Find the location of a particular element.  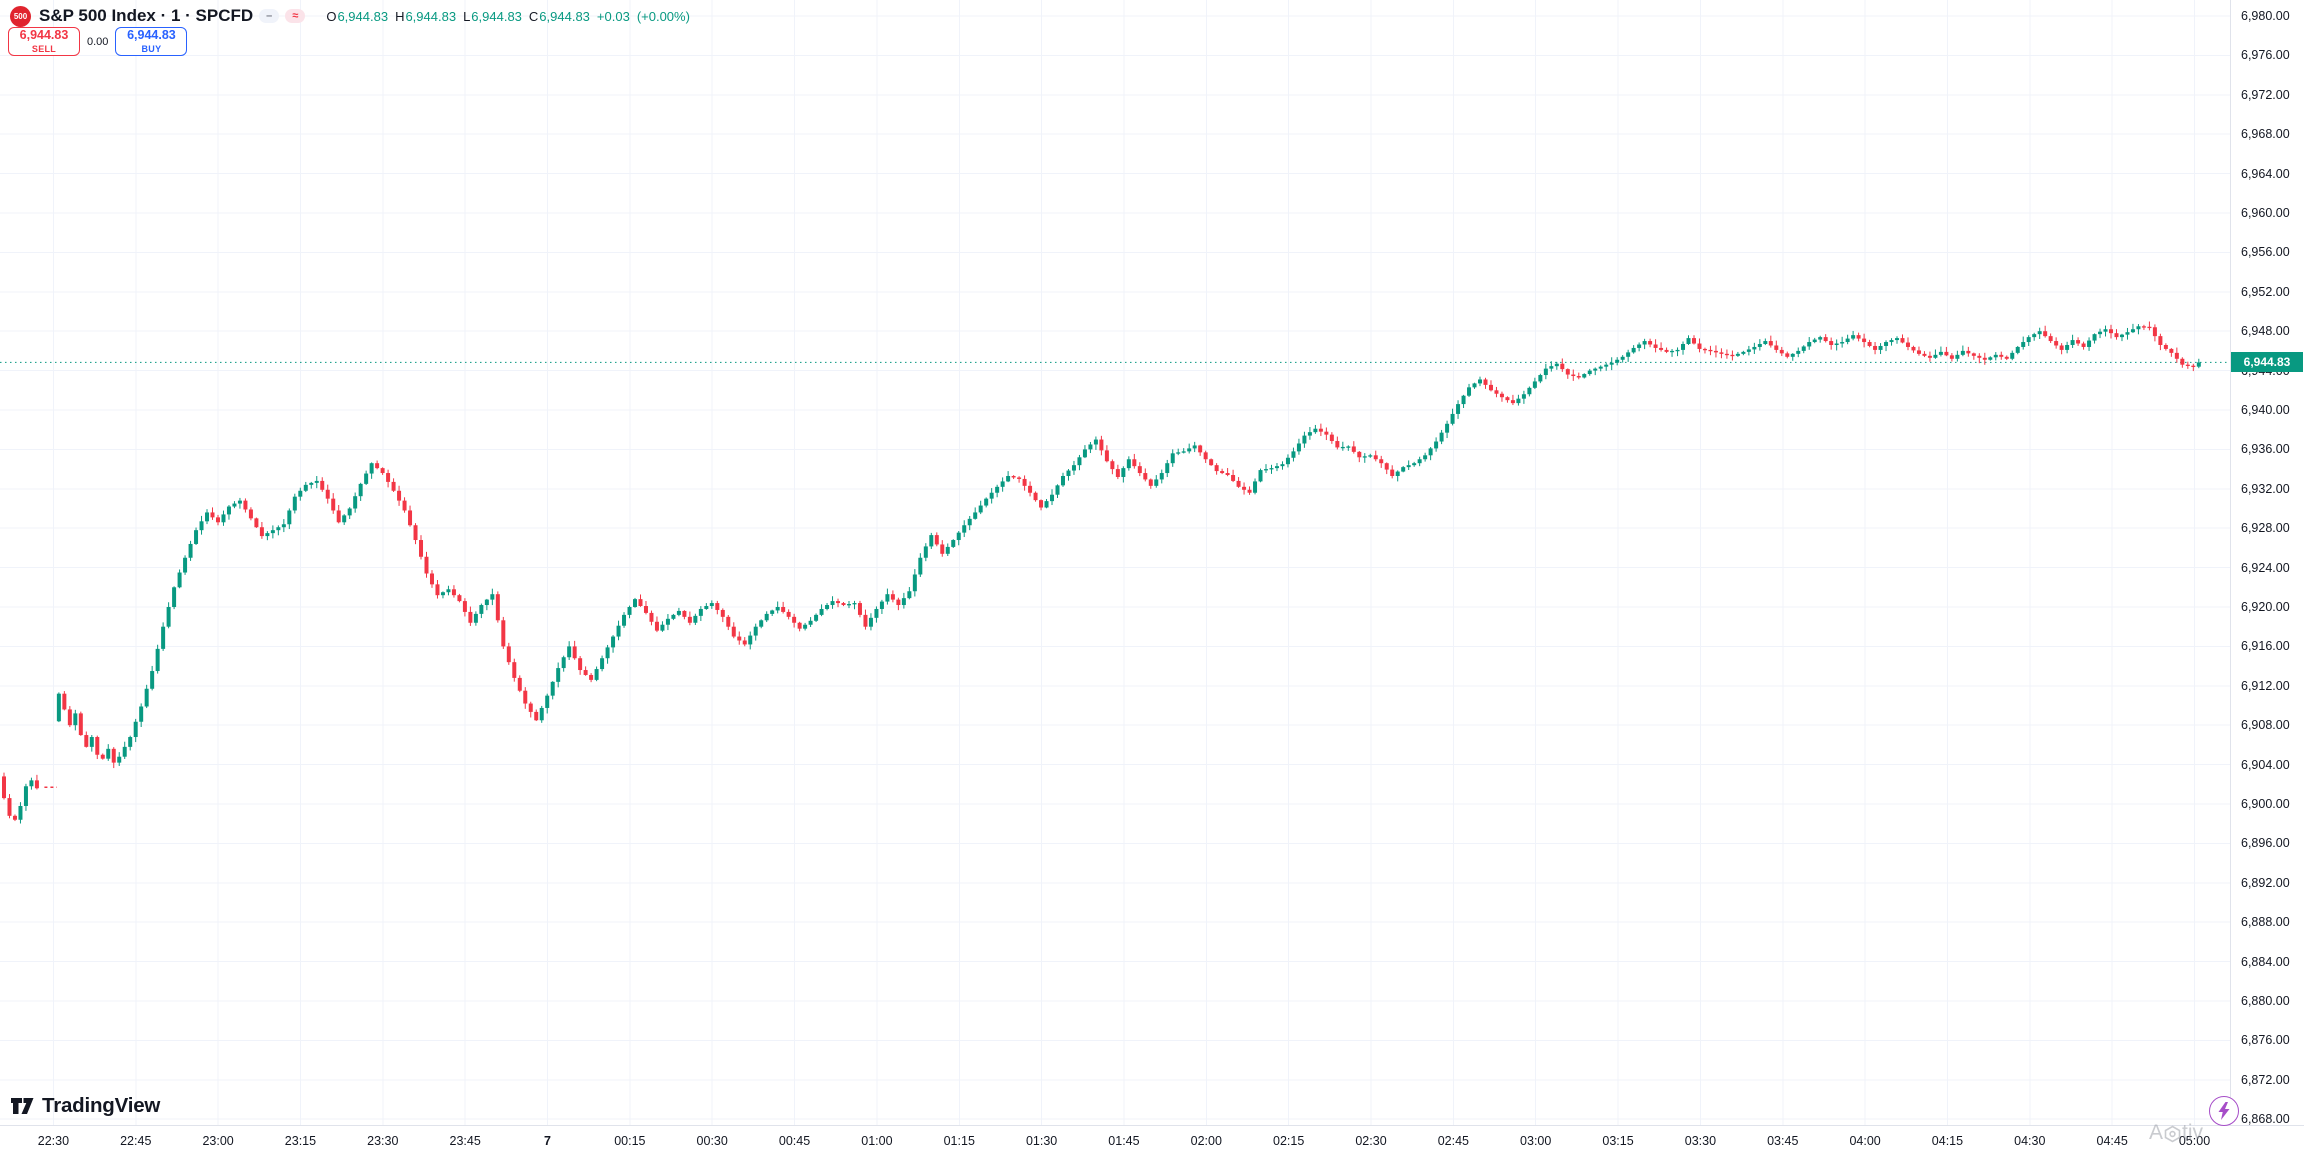

close-label: C is located at coordinates (533, 16).